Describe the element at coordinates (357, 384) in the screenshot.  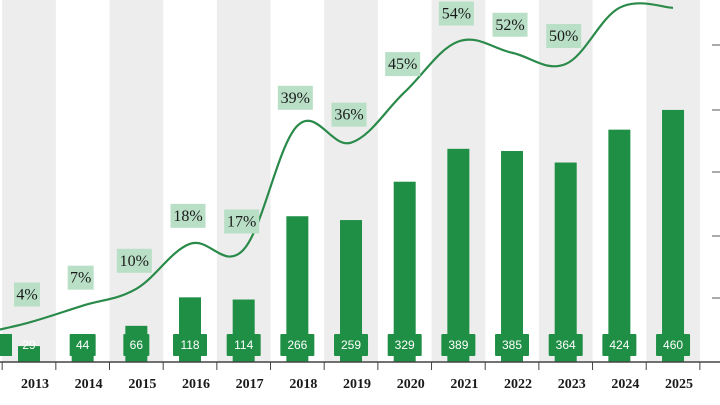
I see `x-tick-label-2019: 2019` at that location.